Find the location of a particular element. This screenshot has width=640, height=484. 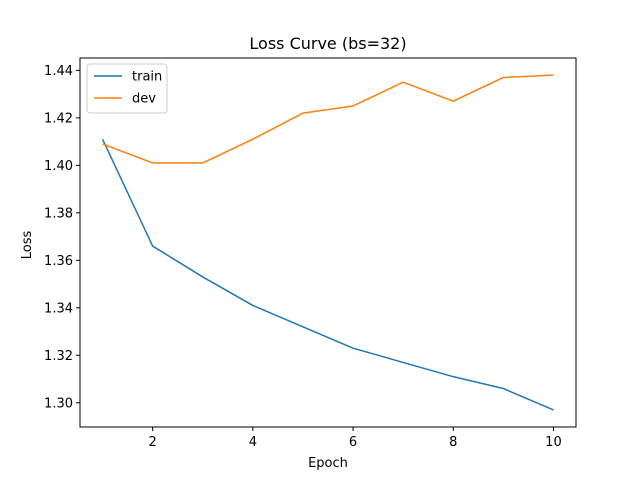

chart-title: Loss Curve (bs=32) is located at coordinates (327, 43).